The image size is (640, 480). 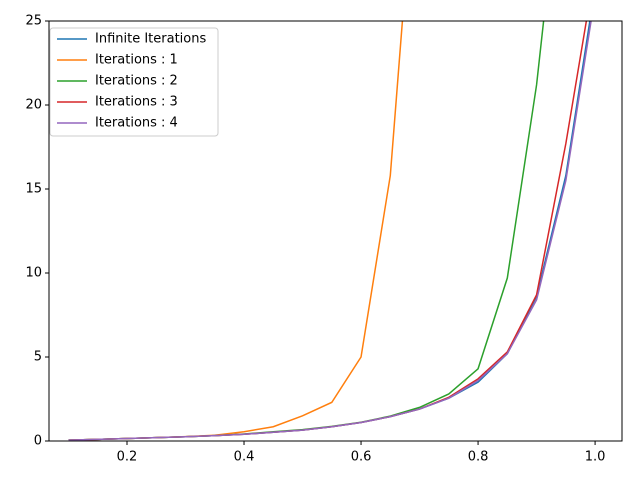 What do you see at coordinates (127, 457) in the screenshot?
I see `x-tick-label: 0.2` at bounding box center [127, 457].